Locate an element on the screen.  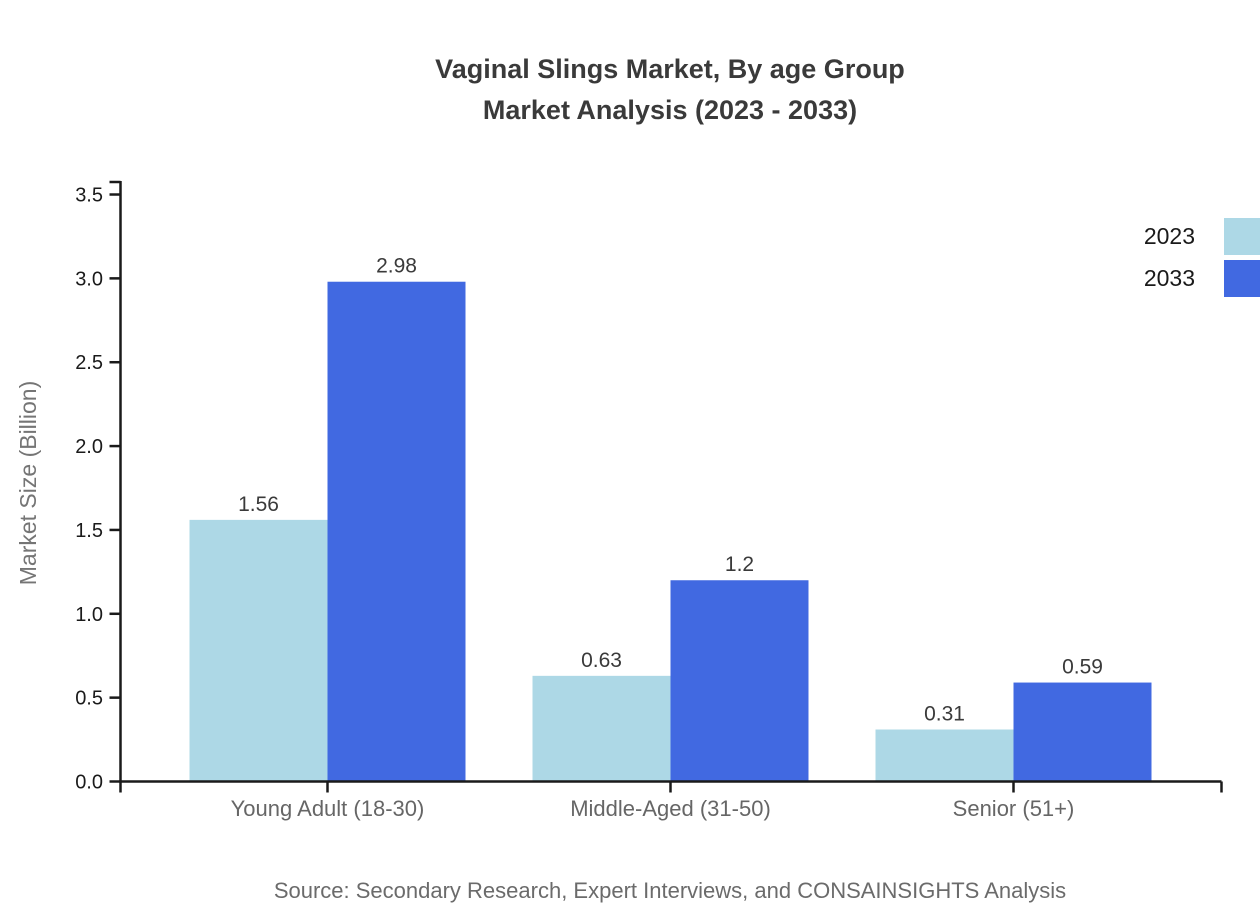
bar-2033-cat0 is located at coordinates (396, 532).